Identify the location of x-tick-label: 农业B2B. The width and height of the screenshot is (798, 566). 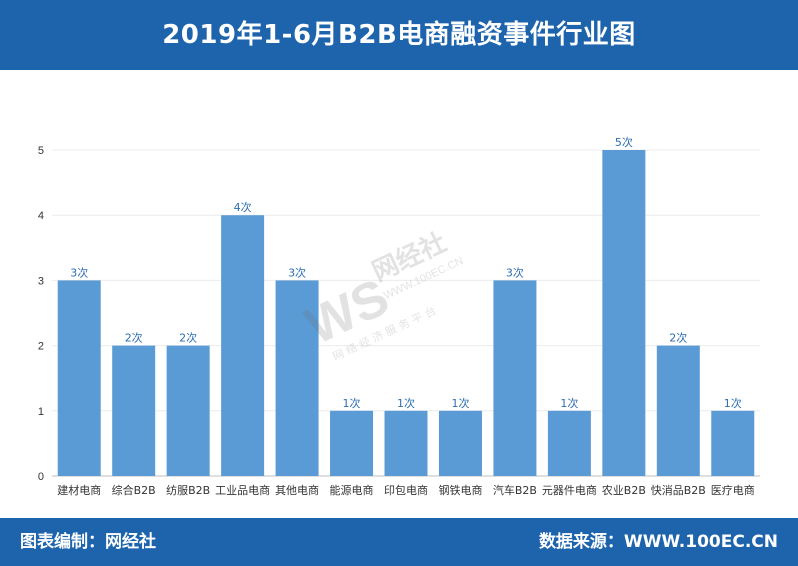
(624, 490).